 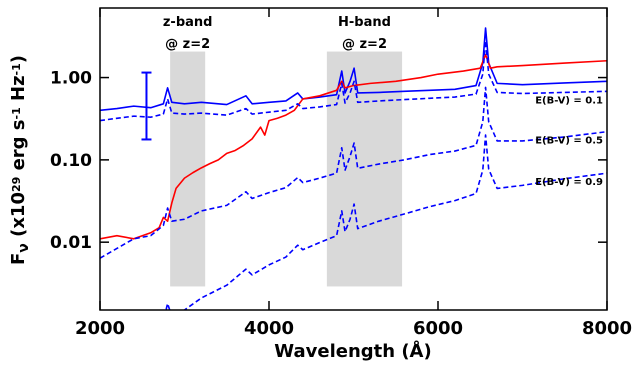 What do you see at coordinates (18, 147) in the screenshot?
I see `y-axis-label-part: erg s` at bounding box center [18, 147].